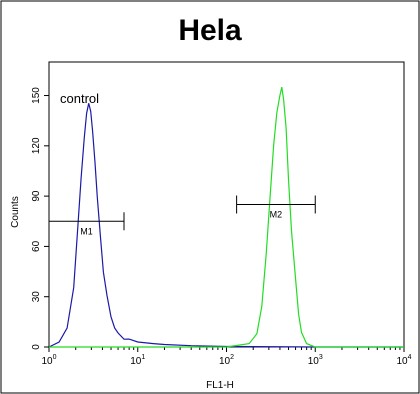  I want to click on y-tick-label: 90, so click(36, 196).